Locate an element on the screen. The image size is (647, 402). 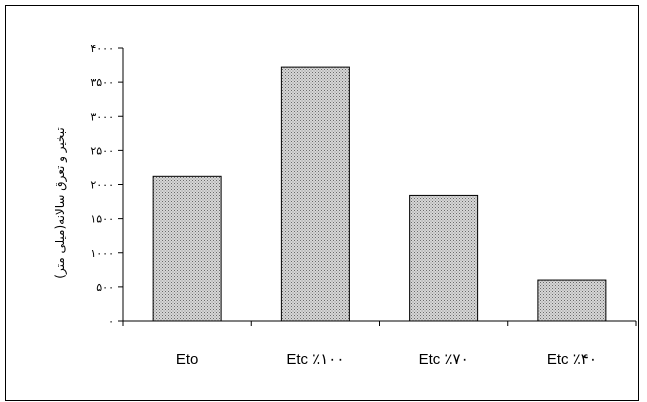
y-tick-label: ۲۵۰۰ is located at coordinates (102, 150).